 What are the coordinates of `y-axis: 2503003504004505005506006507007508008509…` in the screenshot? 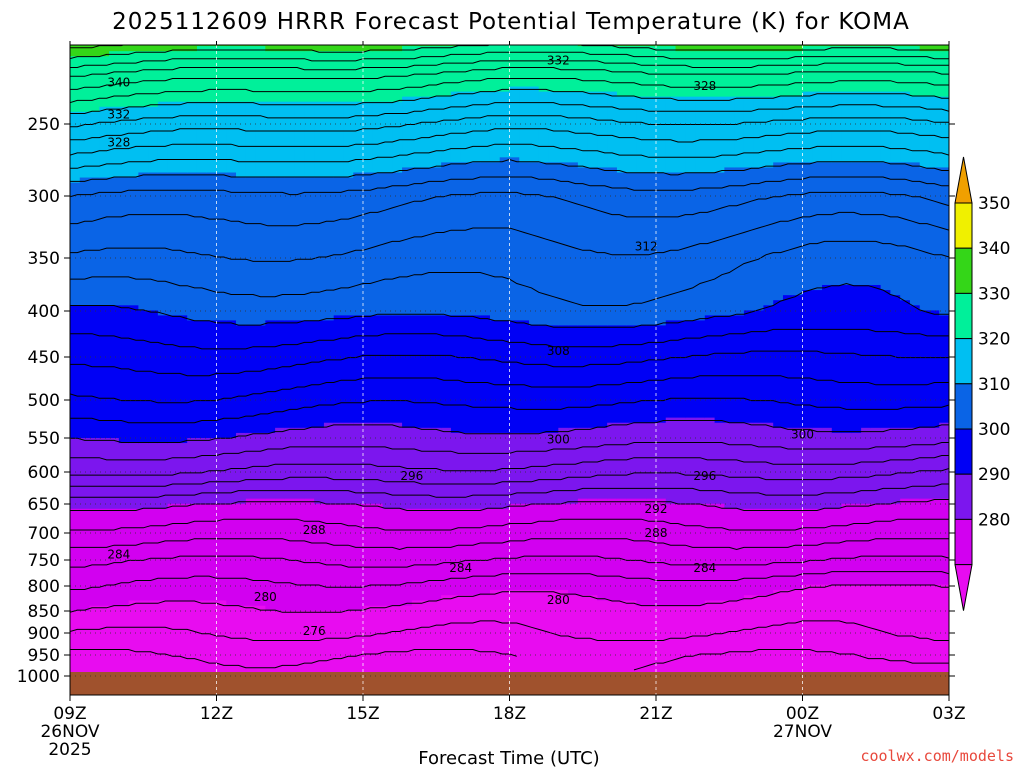 It's located at (38, 401).